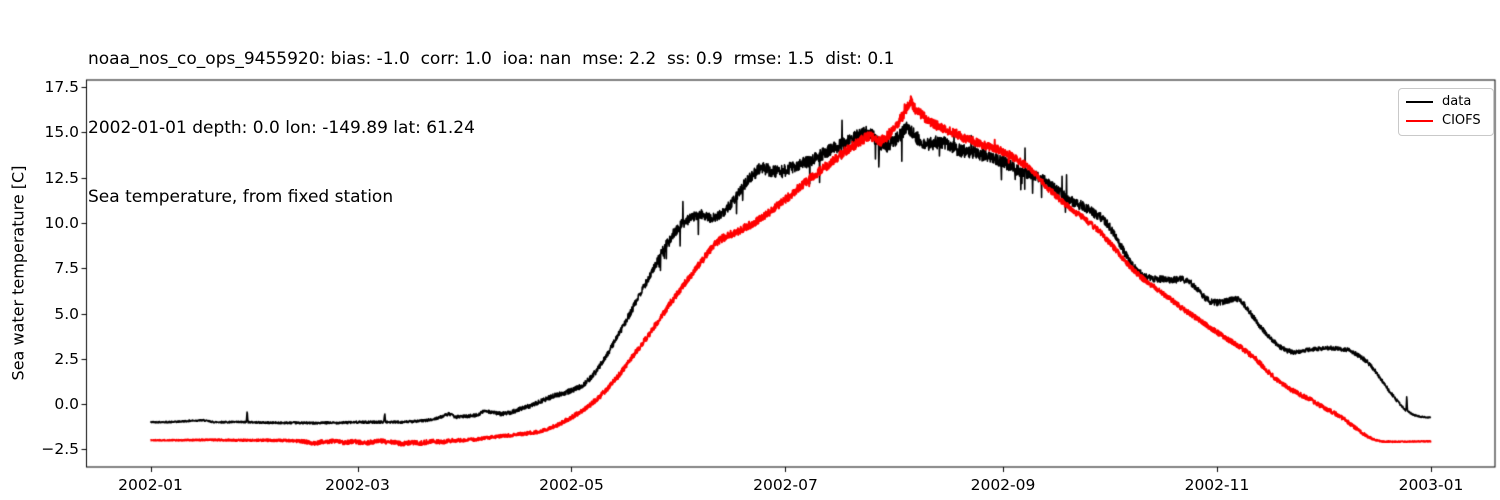 Image resolution: width=1500 pixels, height=500 pixels. I want to click on legend: data CIOFS, so click(1446, 112).